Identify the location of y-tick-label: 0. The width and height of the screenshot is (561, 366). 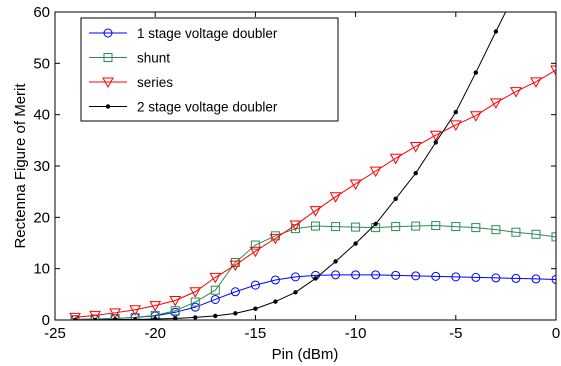
(46, 320).